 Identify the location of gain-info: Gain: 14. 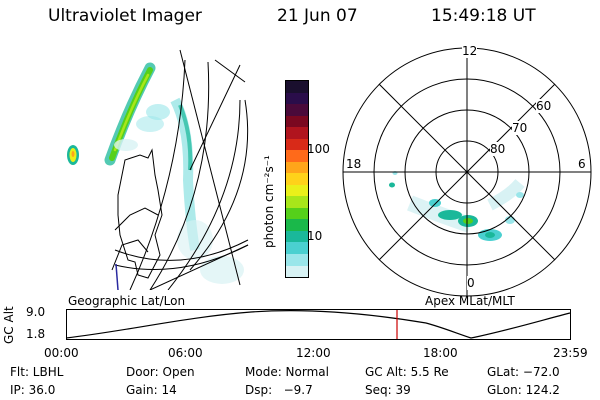
(151, 390).